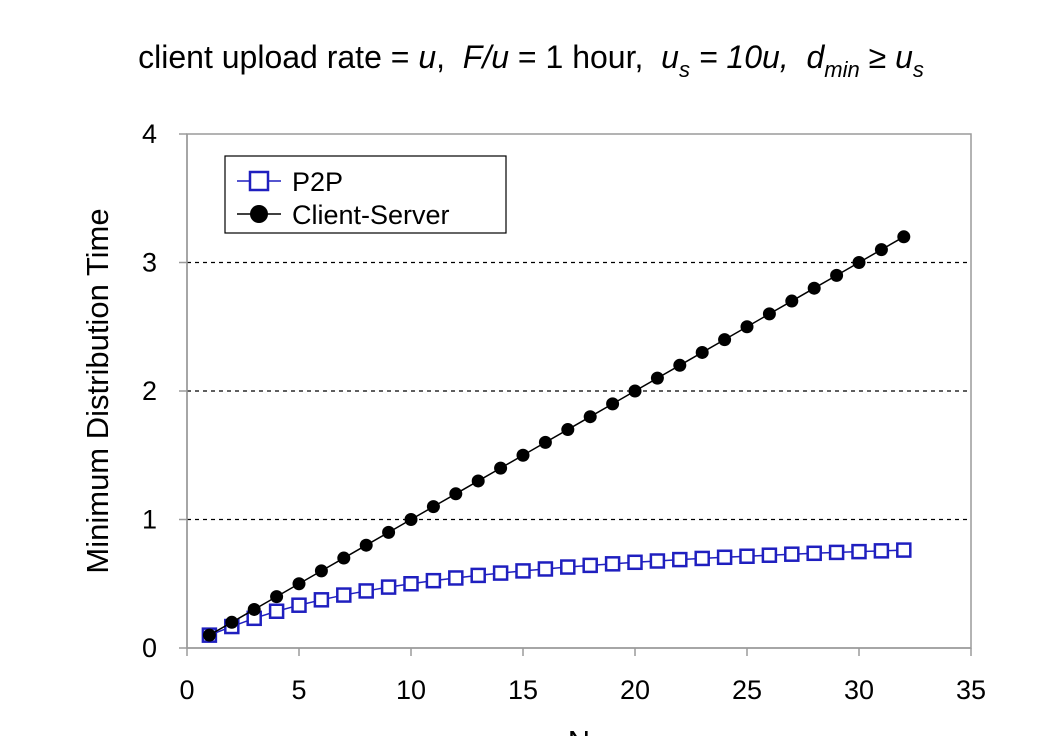 Image resolution: width=1062 pixels, height=736 pixels. I want to click on title-us-sub: s, so click(684, 69).